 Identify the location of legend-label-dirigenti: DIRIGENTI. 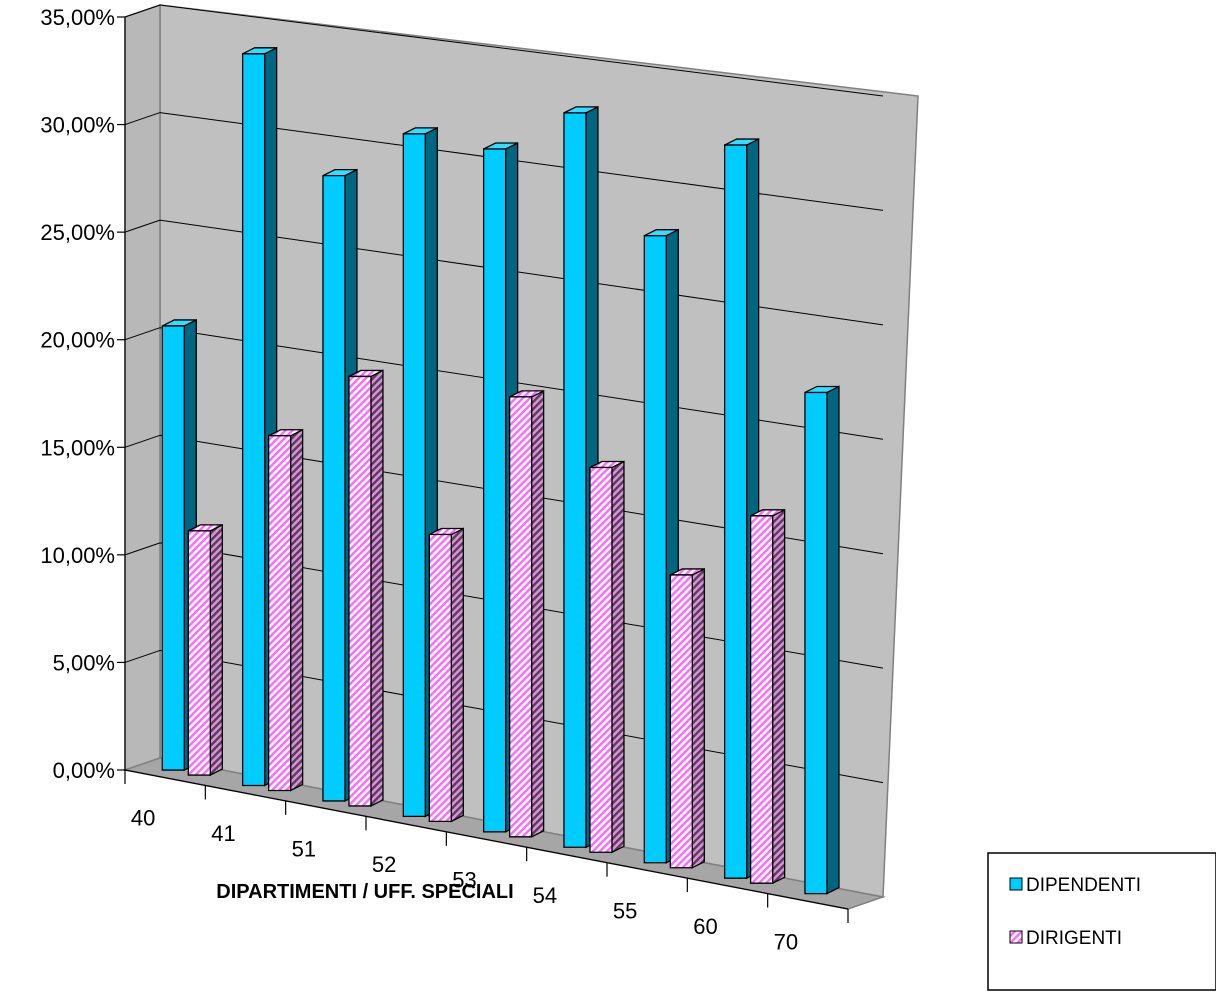
(1074, 938).